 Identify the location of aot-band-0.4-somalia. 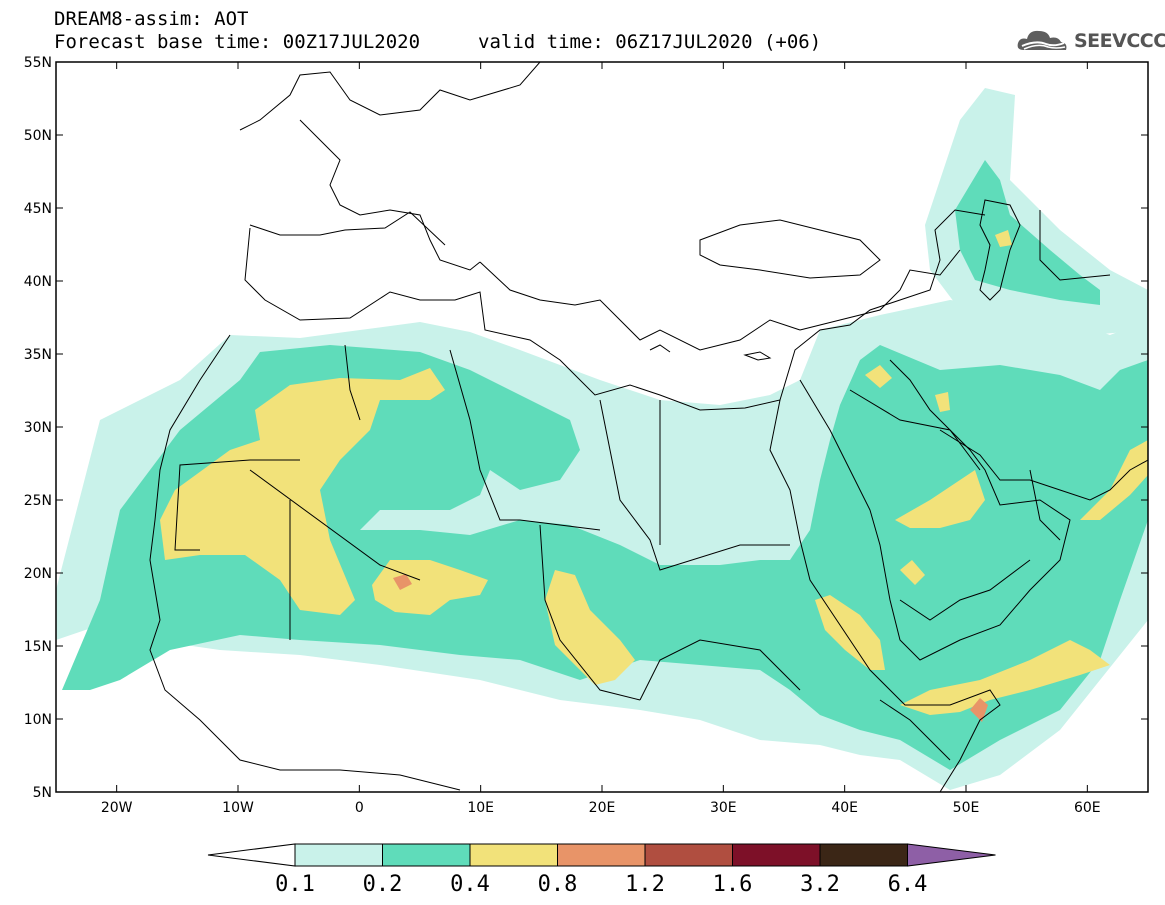
(1005, 677).